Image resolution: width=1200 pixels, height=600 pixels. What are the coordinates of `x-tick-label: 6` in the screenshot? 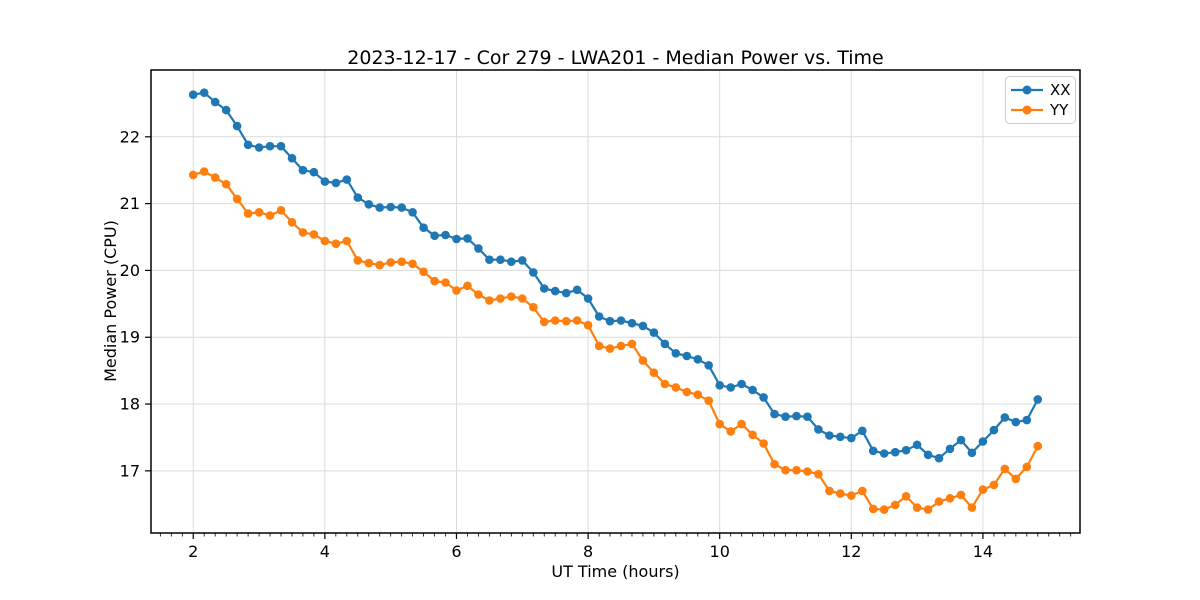 It's located at (456, 551).